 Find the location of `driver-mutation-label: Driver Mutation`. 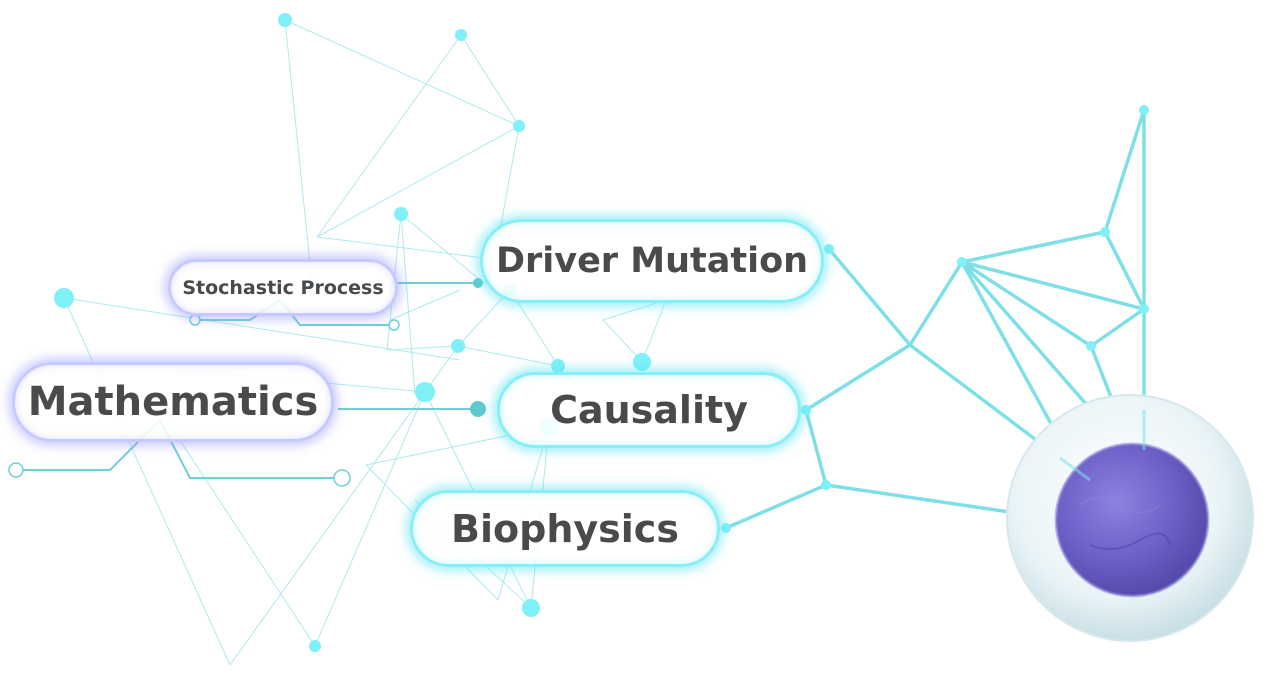

driver-mutation-label: Driver Mutation is located at coordinates (652, 261).